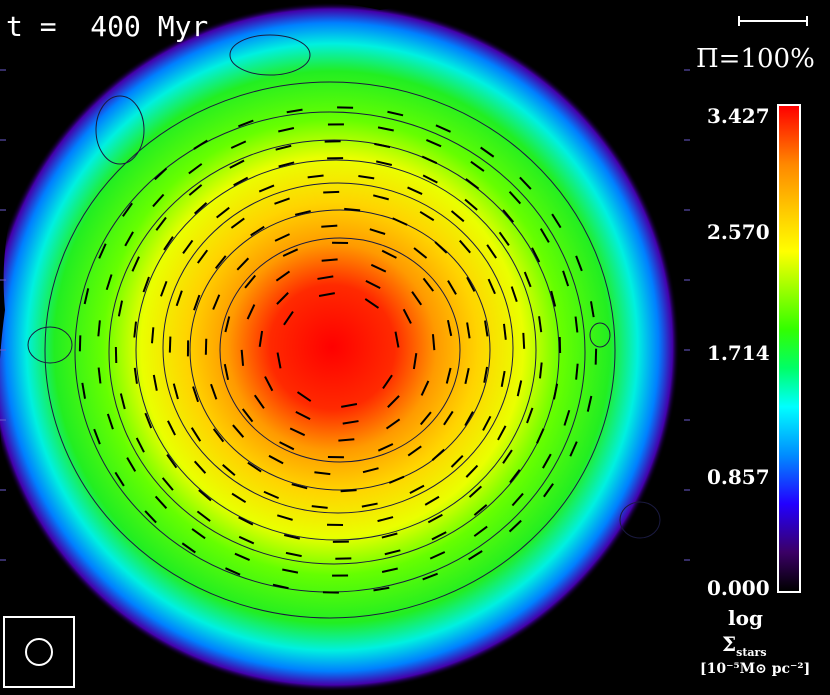 The image size is (830, 695). What do you see at coordinates (738, 353) in the screenshot?
I see `colorbar-tick-3: 1.714` at bounding box center [738, 353].